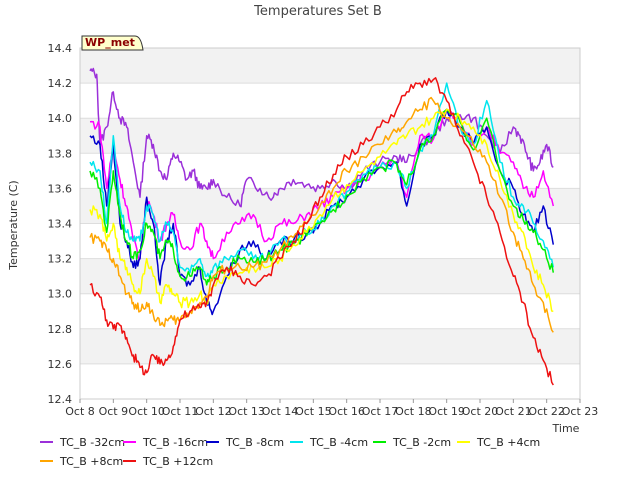 The width and height of the screenshot is (640, 480). What do you see at coordinates (80, 411) in the screenshot?
I see `x-tick-label: Oct 8` at bounding box center [80, 411].